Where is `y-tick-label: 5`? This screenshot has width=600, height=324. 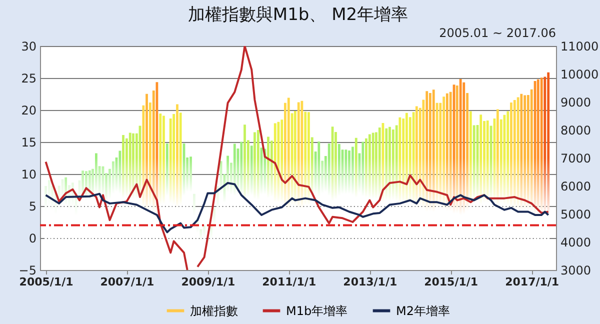 y-tick-label: 5 is located at coordinates (32, 207).